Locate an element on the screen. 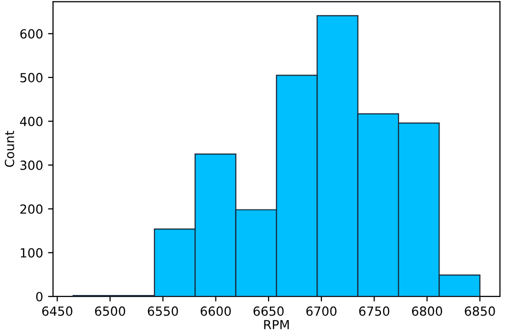  y-tick-label: 400 is located at coordinates (31, 121).